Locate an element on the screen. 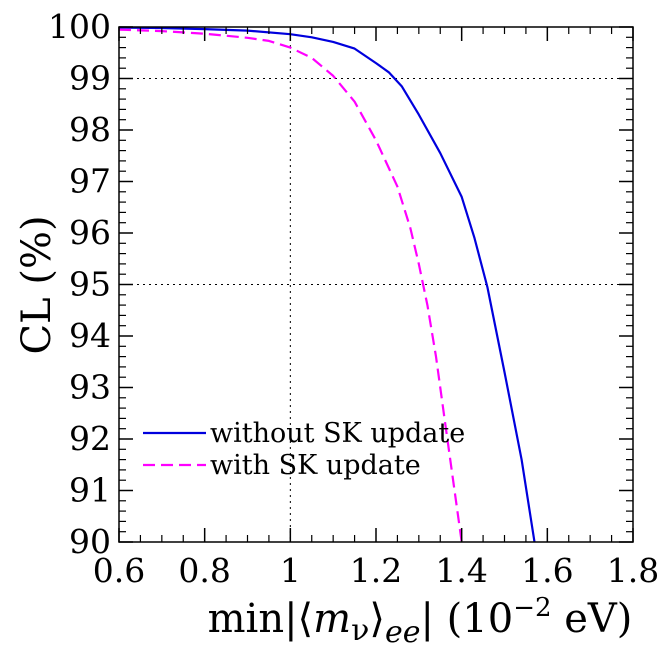  x-axis-title: min|⟨mν⟩ee| (10−2 eV) is located at coordinates (420, 621).